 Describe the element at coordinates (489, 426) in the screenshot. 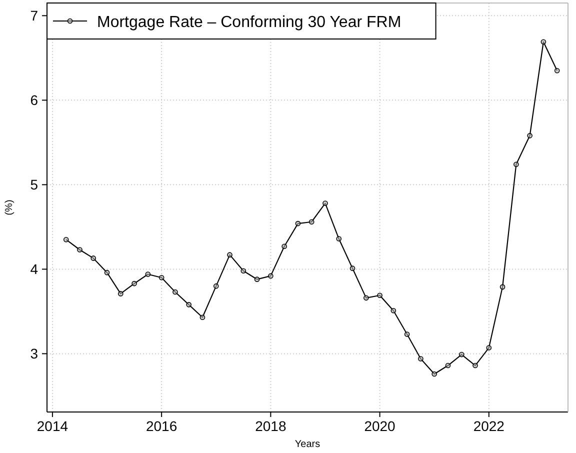

I see `x-tick-label: 2022` at that location.